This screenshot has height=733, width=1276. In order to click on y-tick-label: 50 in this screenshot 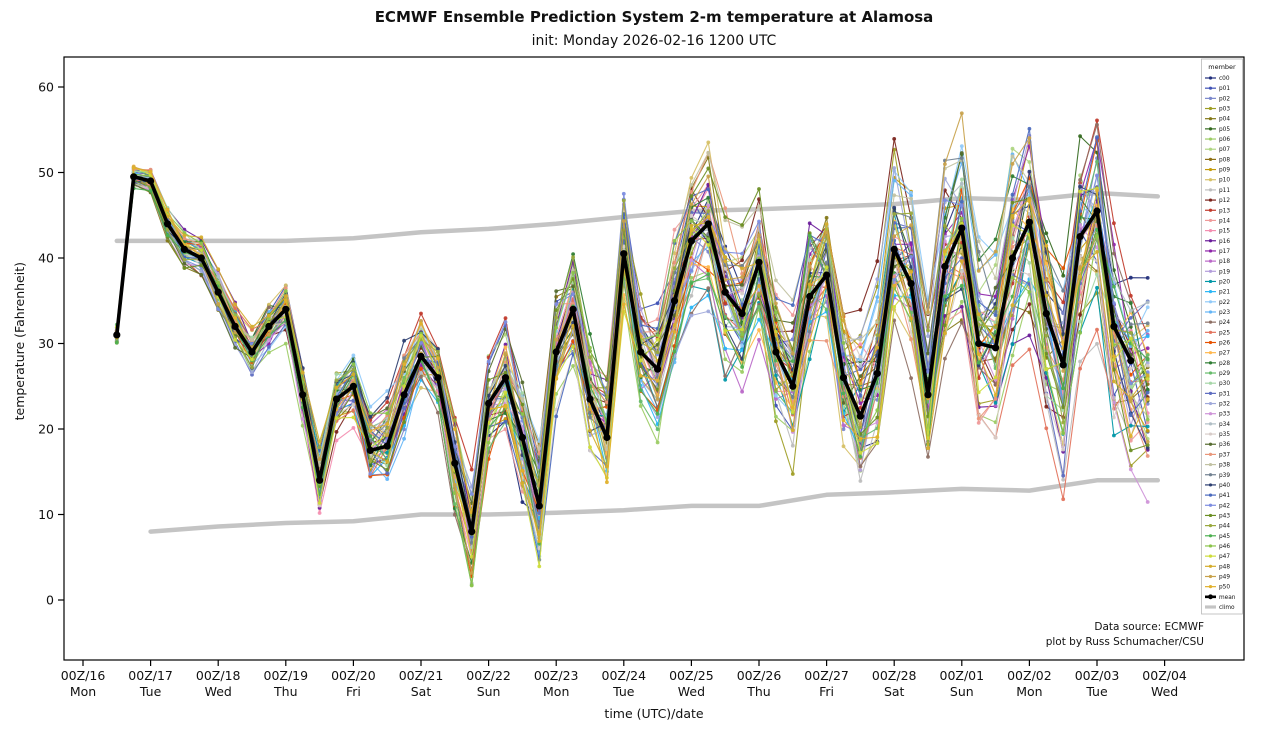, I will do `click(46, 172)`.